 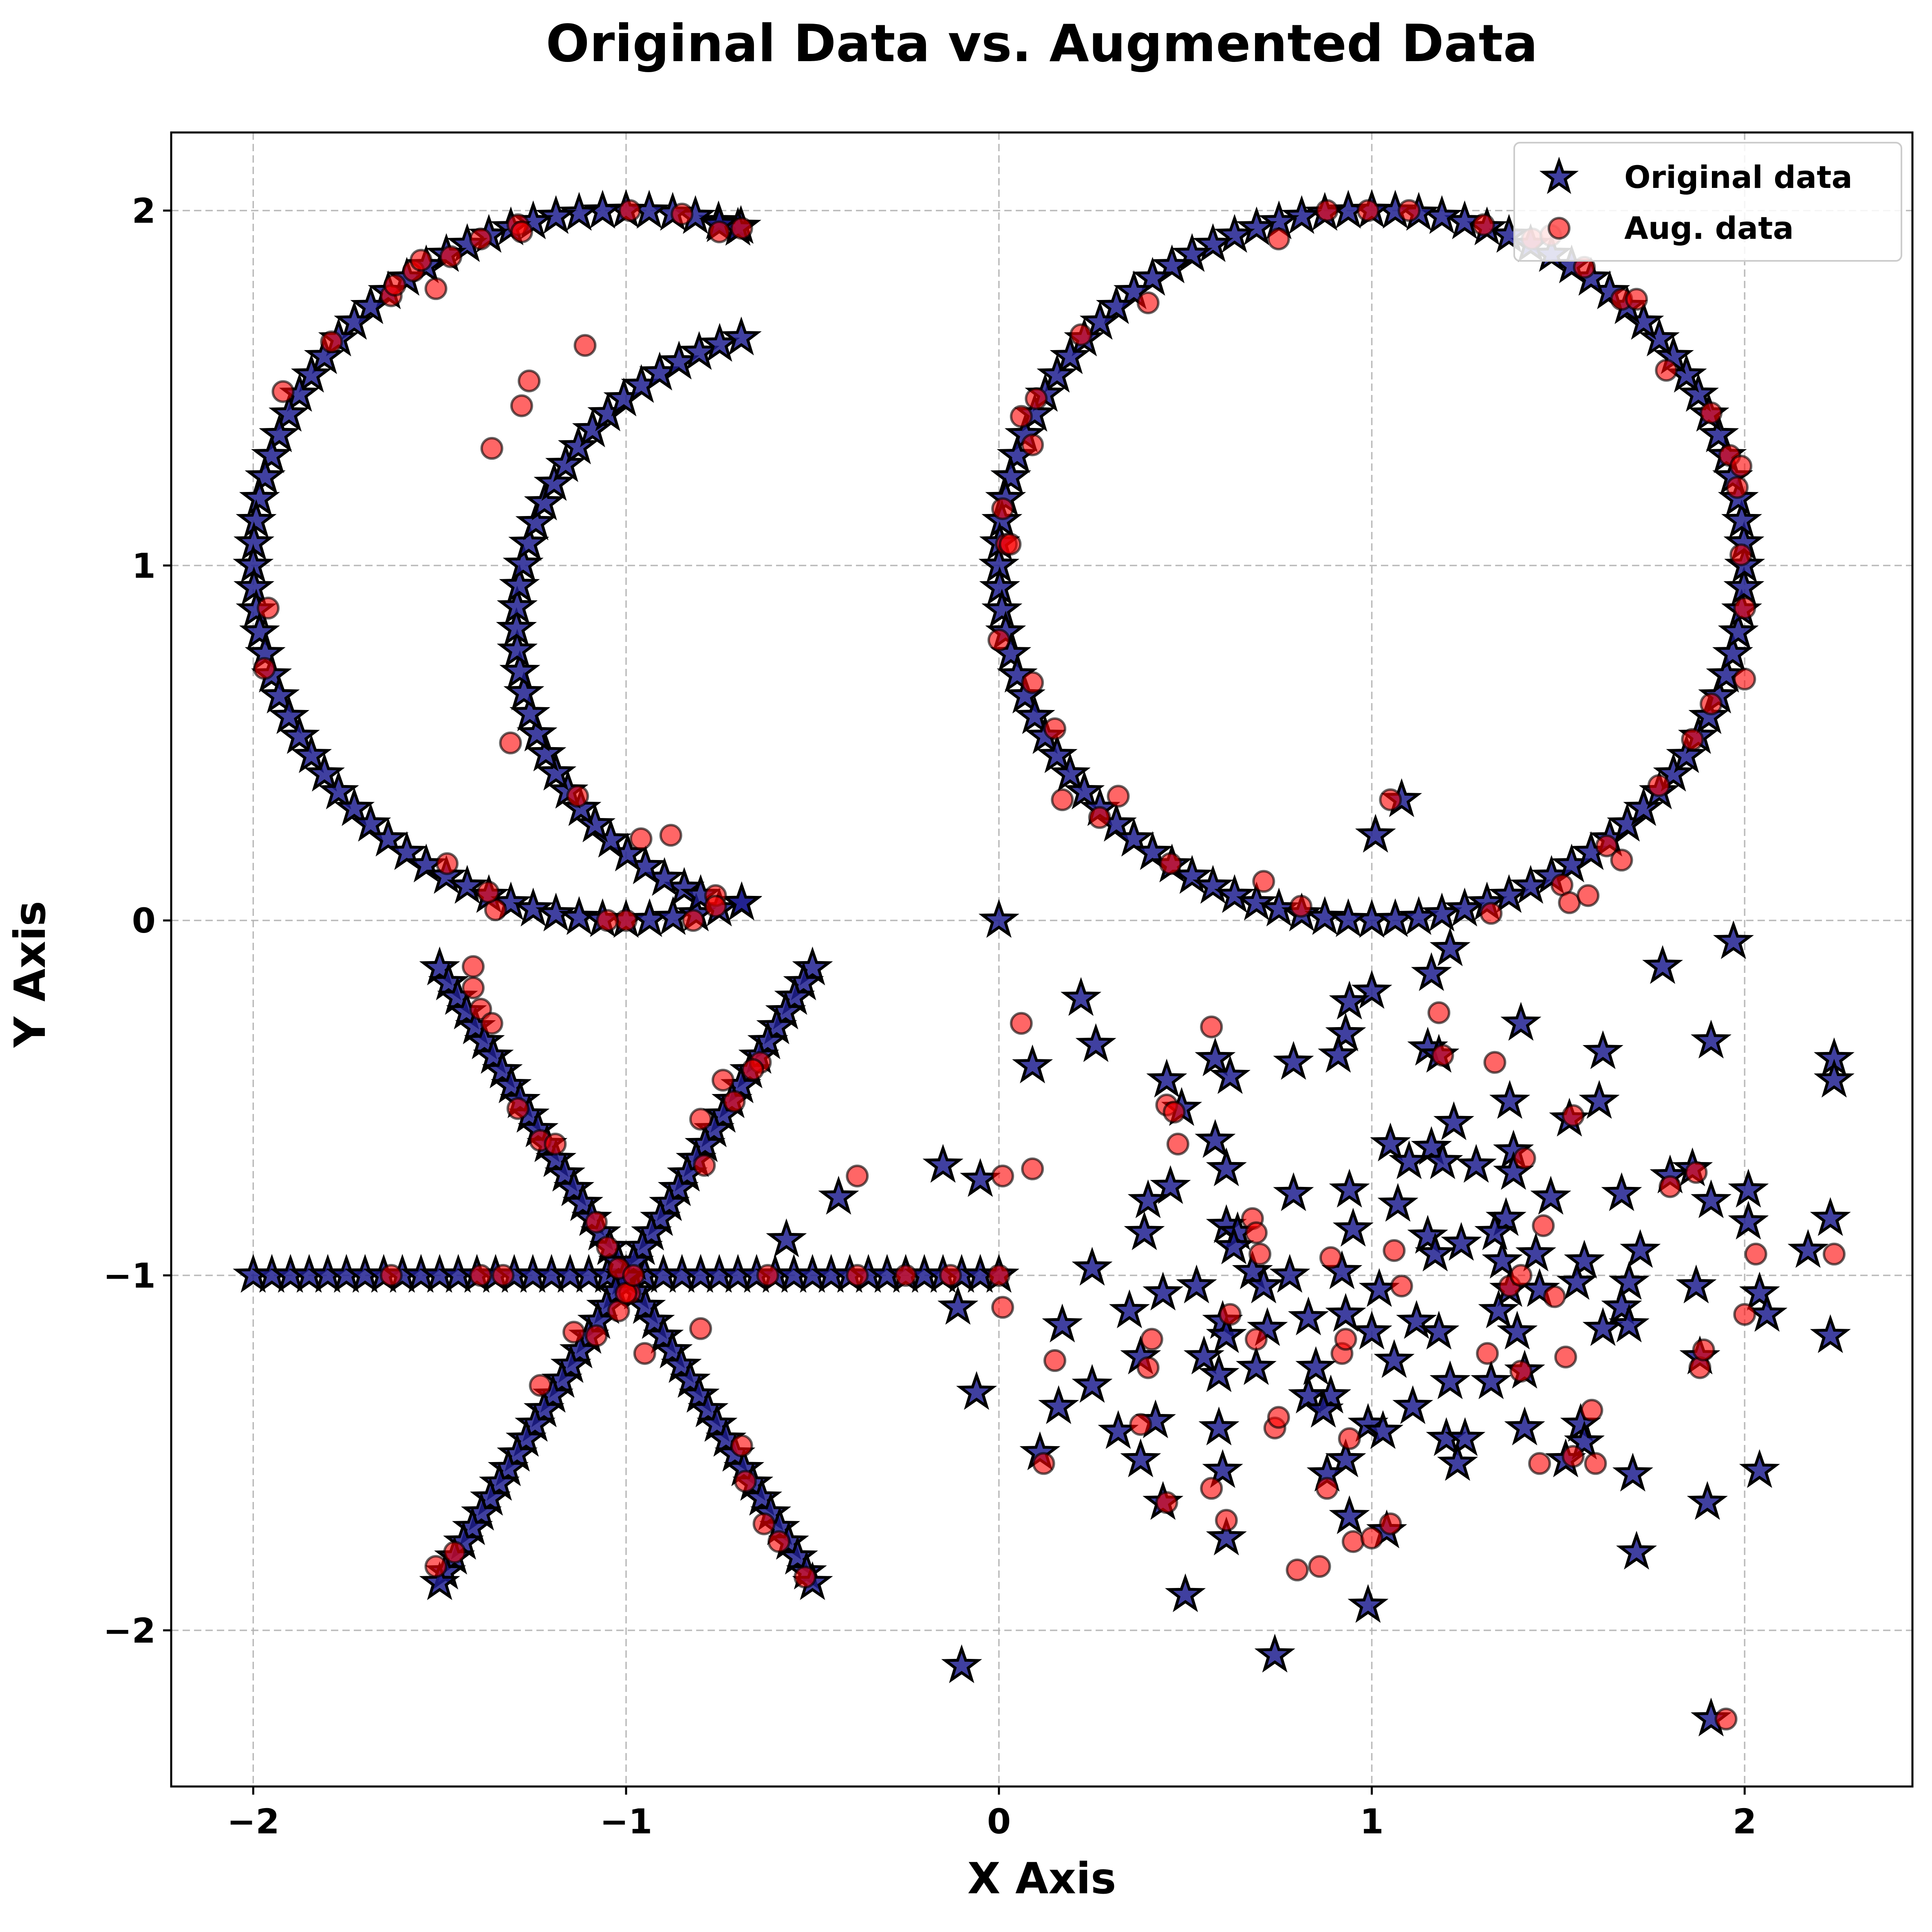 I want to click on legend-label: Original data, so click(x=1738, y=177).